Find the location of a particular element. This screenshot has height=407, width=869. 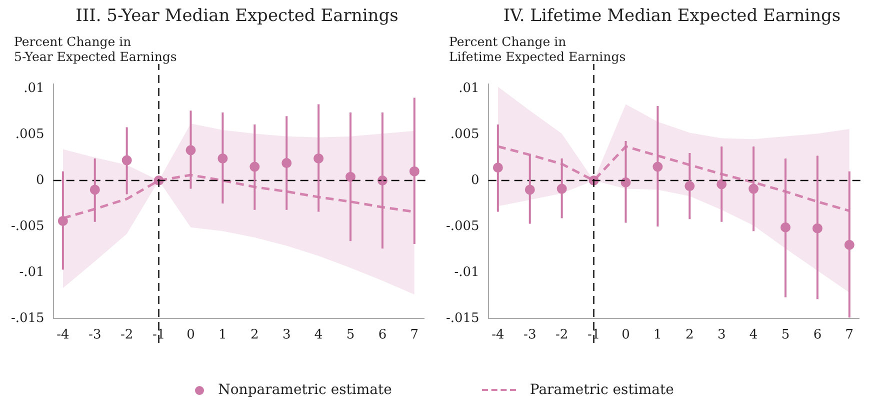

chart-title: IV. Lifetime Median Expected Earnings is located at coordinates (672, 16).